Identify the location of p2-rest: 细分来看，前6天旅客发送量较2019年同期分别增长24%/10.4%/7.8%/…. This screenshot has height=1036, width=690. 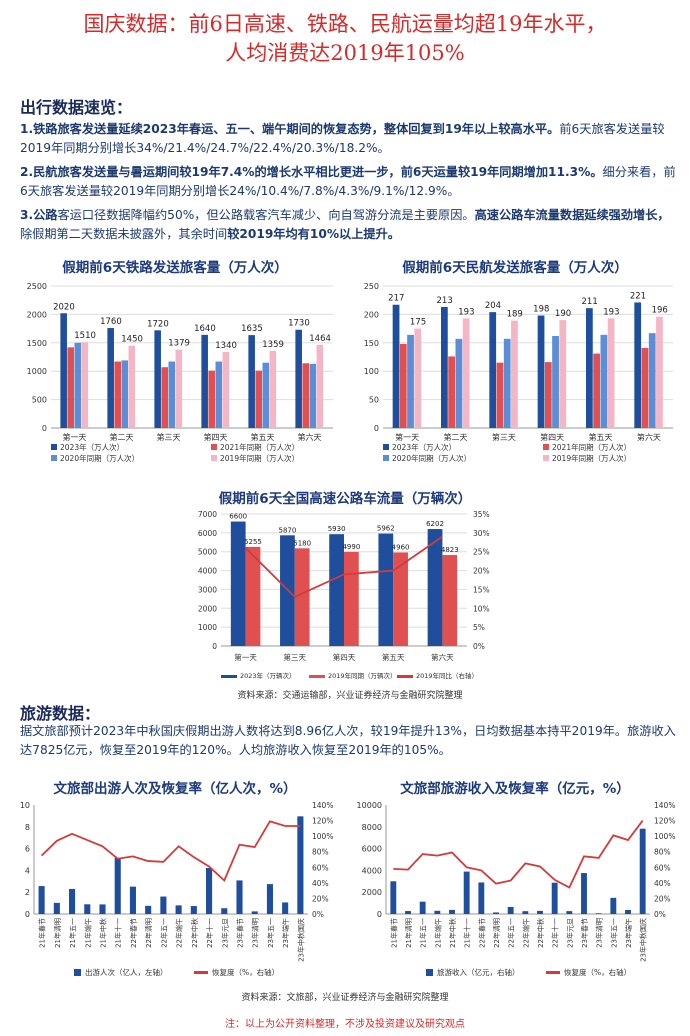
(348, 181).